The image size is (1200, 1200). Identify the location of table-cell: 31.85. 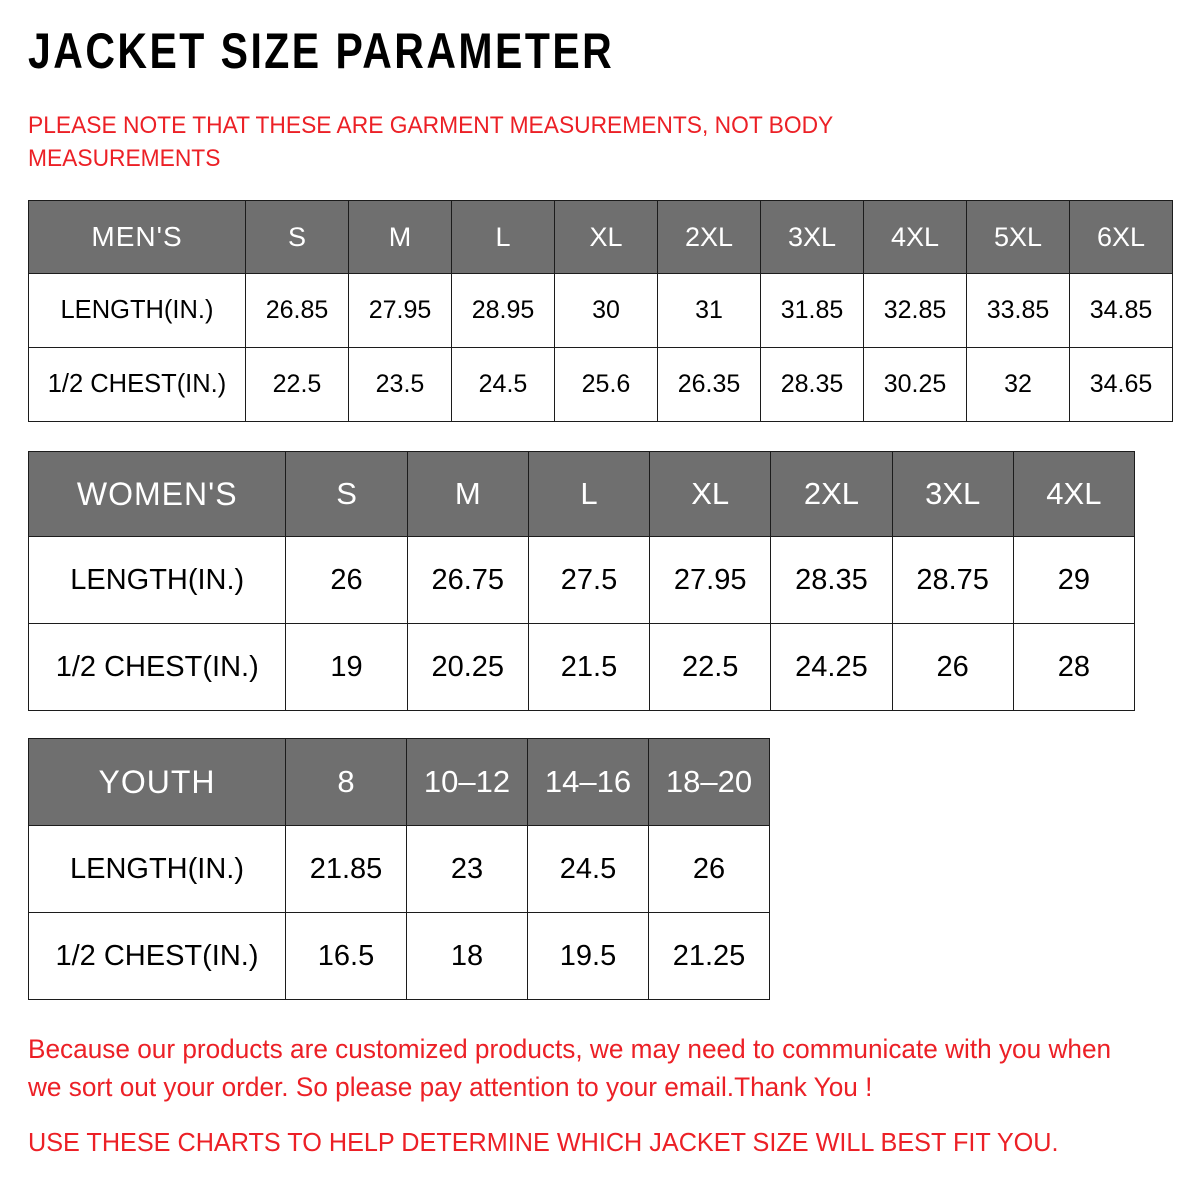
(812, 310).